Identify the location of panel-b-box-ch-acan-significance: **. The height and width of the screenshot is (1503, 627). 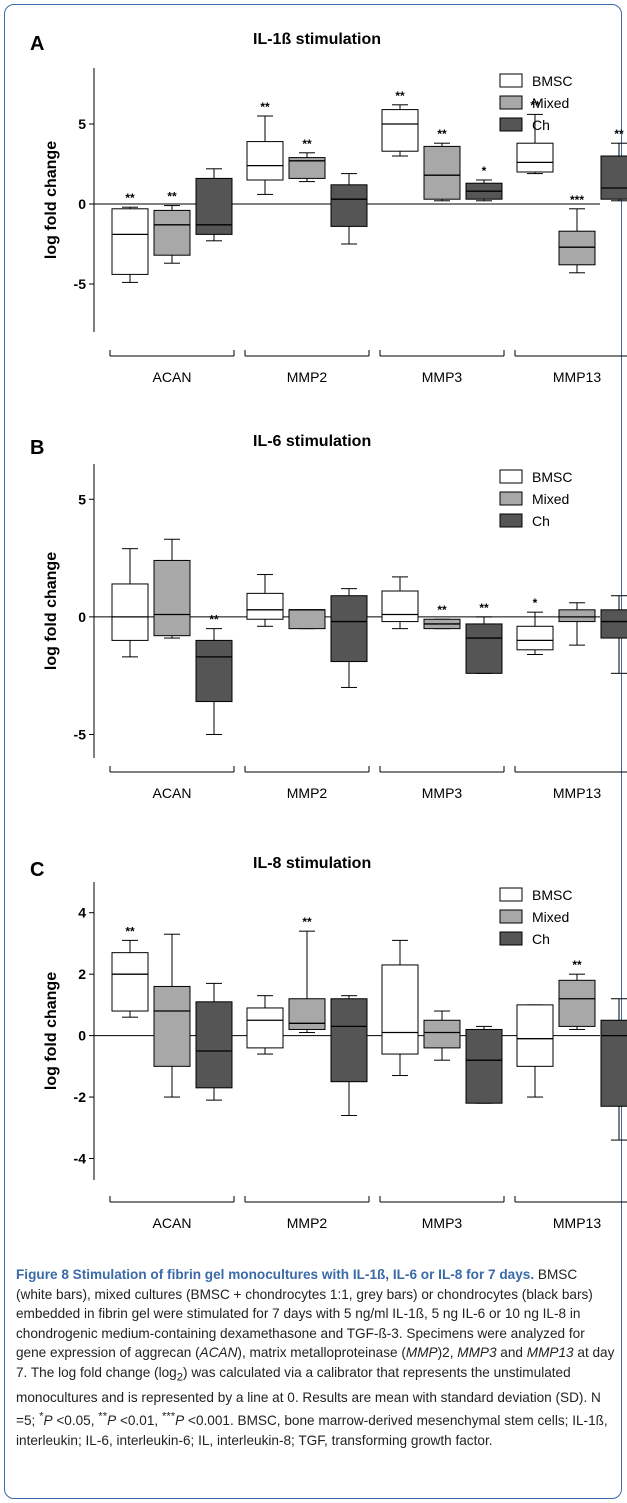
(214, 620).